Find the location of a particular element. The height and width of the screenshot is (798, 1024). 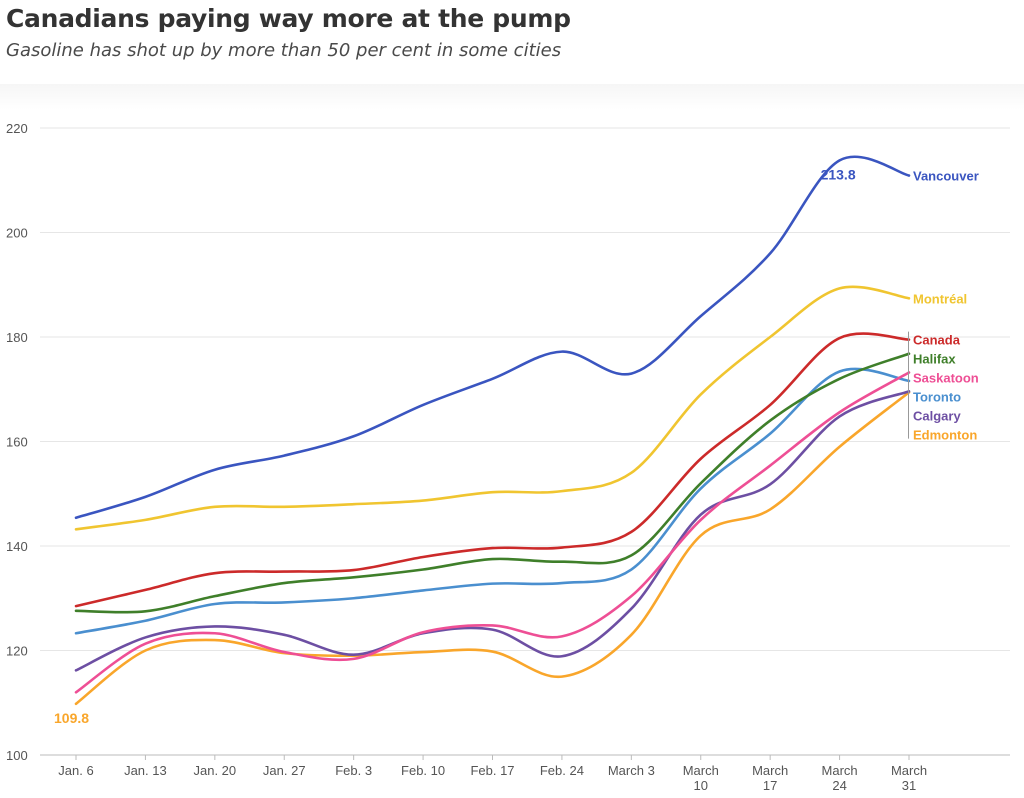

series-label-halifax: Halifax is located at coordinates (934, 359).